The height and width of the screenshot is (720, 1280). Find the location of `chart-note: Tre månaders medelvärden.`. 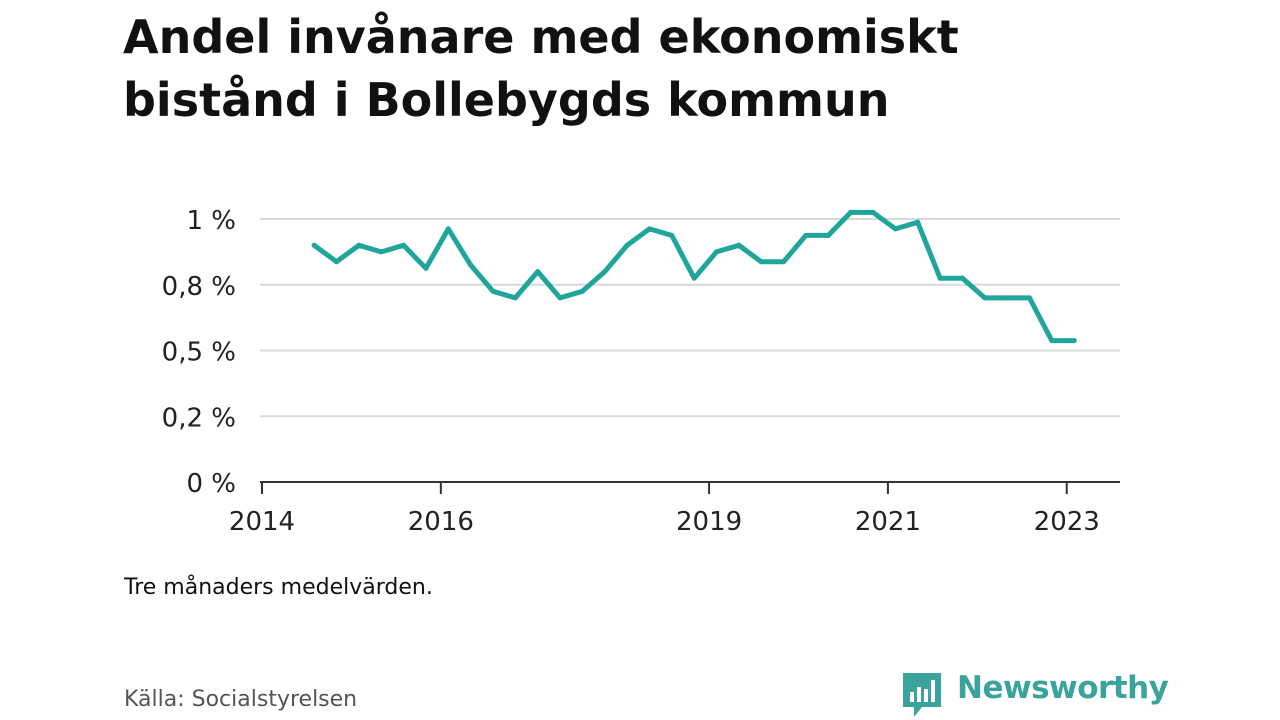

chart-note: Tre månaders medelvärden. is located at coordinates (278, 587).